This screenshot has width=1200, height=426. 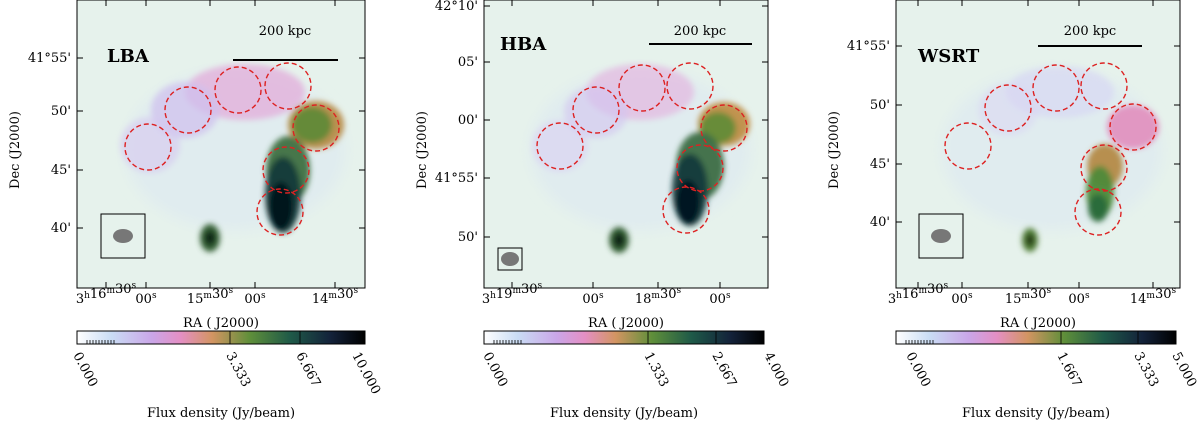 What do you see at coordinates (523, 44) in the screenshot?
I see `telescope-label: HBA` at bounding box center [523, 44].